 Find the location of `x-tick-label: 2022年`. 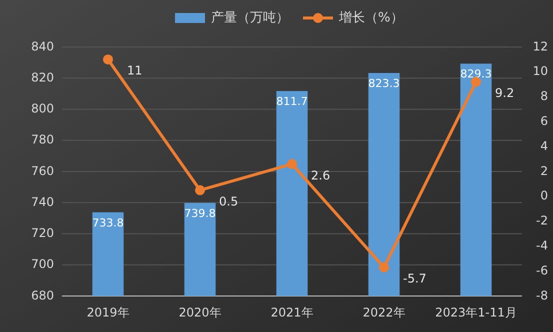

x-tick-label: 2022年 is located at coordinates (384, 312).